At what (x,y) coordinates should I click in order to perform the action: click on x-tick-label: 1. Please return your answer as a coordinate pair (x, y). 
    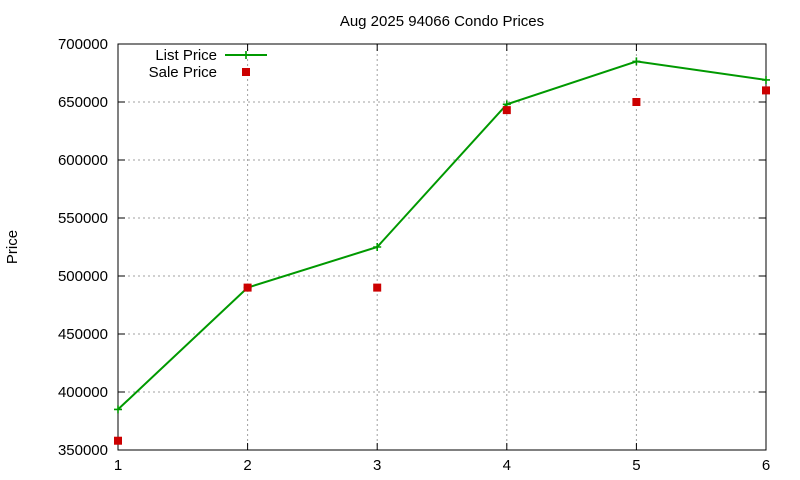
    Looking at the image, I should click on (118, 465).